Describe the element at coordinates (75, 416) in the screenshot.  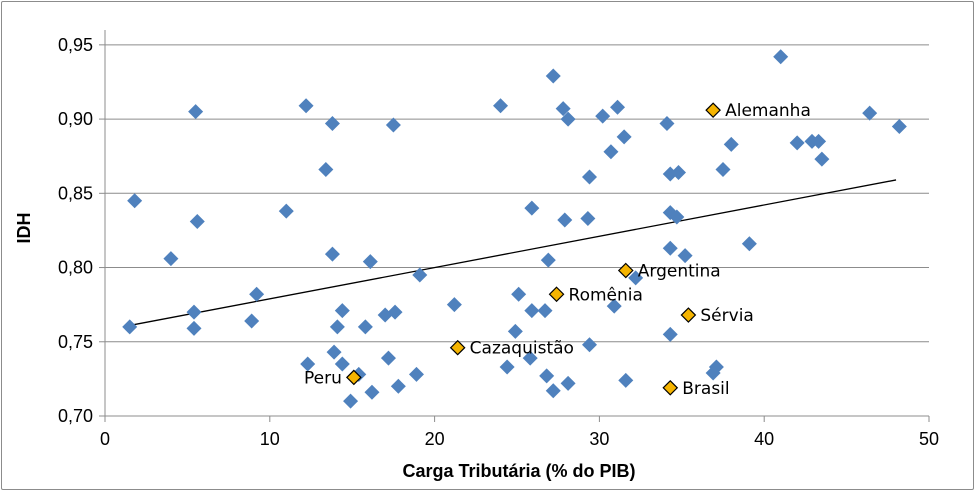
I see `y-tick-label: 0,70` at that location.